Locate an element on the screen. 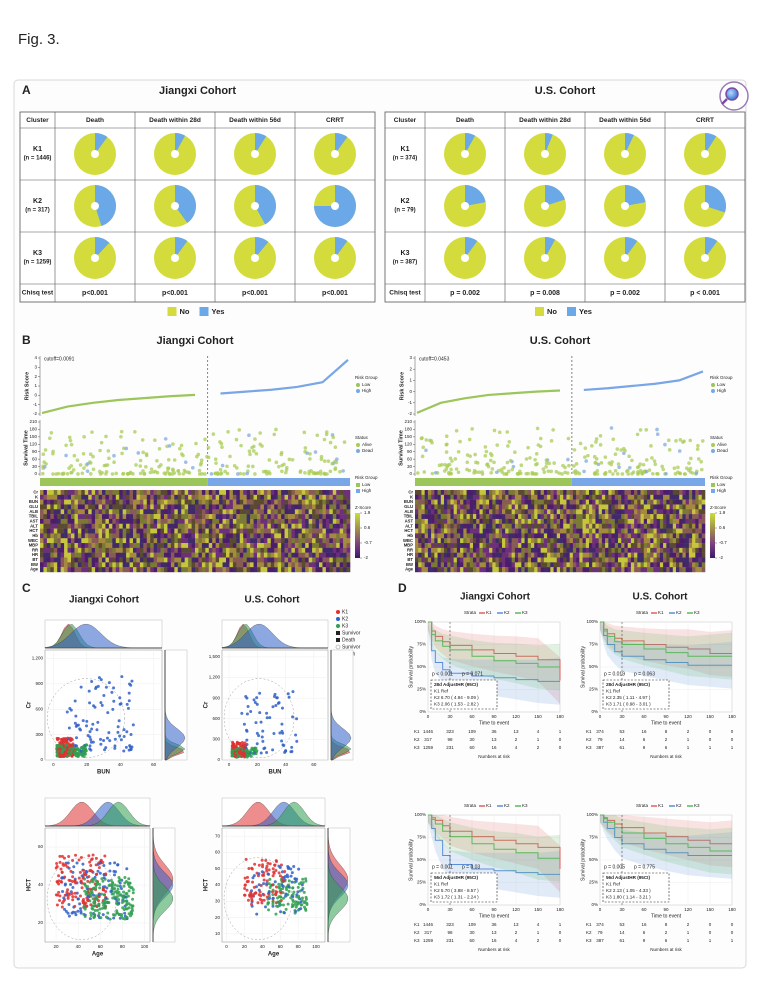 This screenshot has height=1003, width=760. legend-label: High is located at coordinates (367, 490).